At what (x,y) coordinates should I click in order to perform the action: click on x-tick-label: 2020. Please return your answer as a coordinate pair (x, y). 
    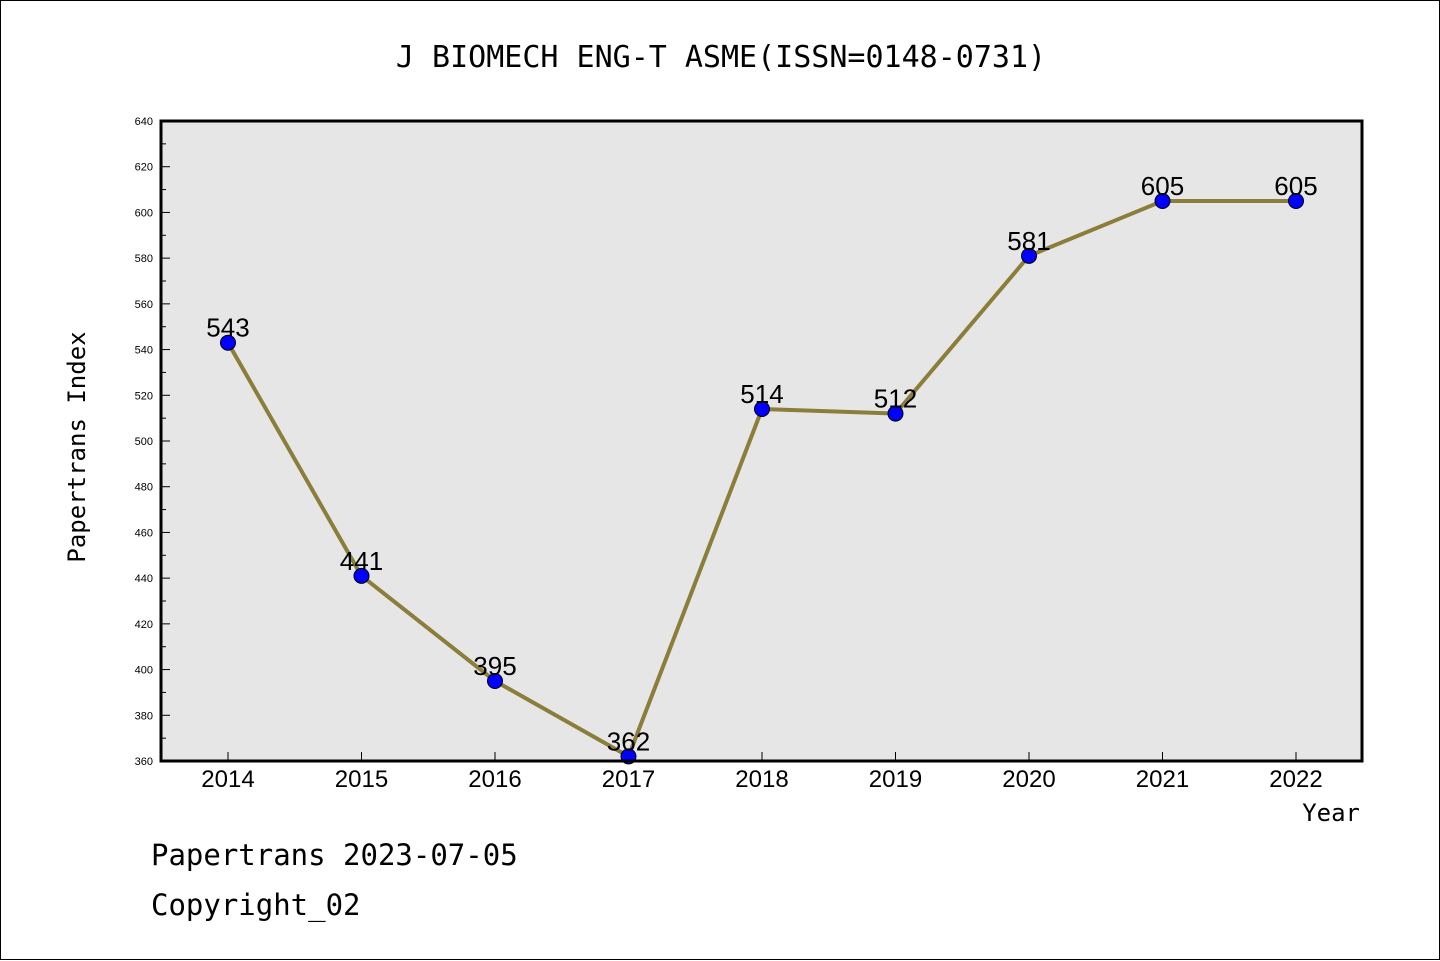
    Looking at the image, I should click on (1028, 779).